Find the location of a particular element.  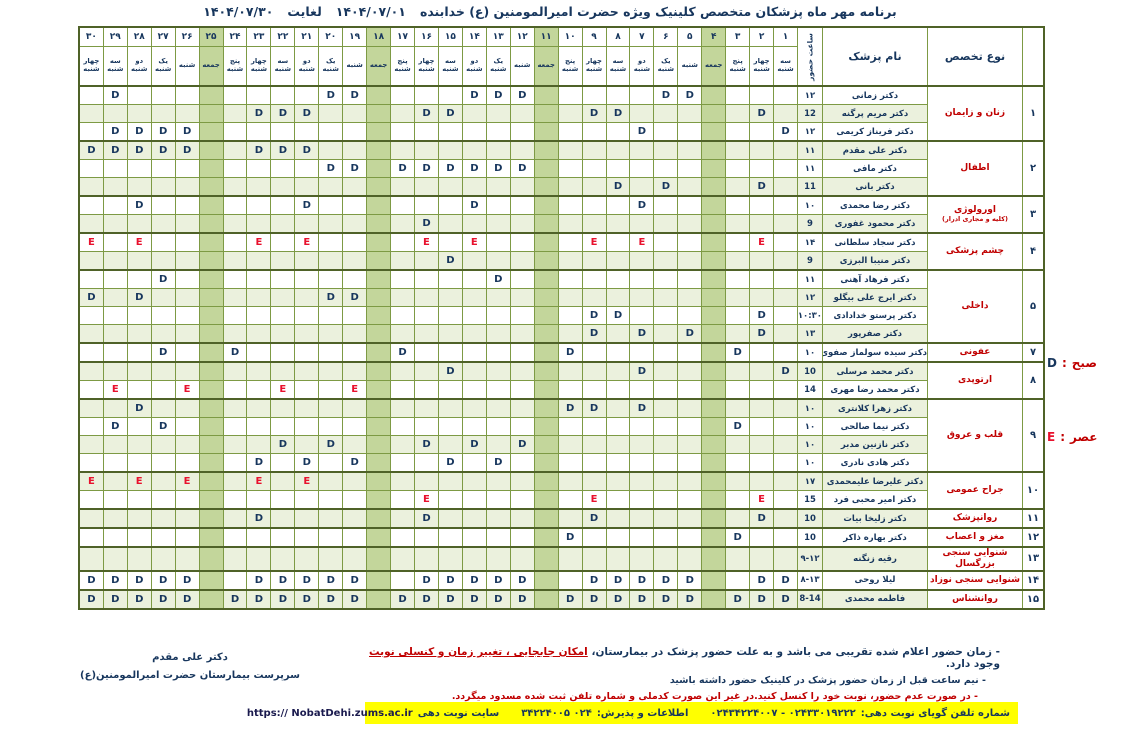

day-number-header: ۲۱ is located at coordinates (307, 36).